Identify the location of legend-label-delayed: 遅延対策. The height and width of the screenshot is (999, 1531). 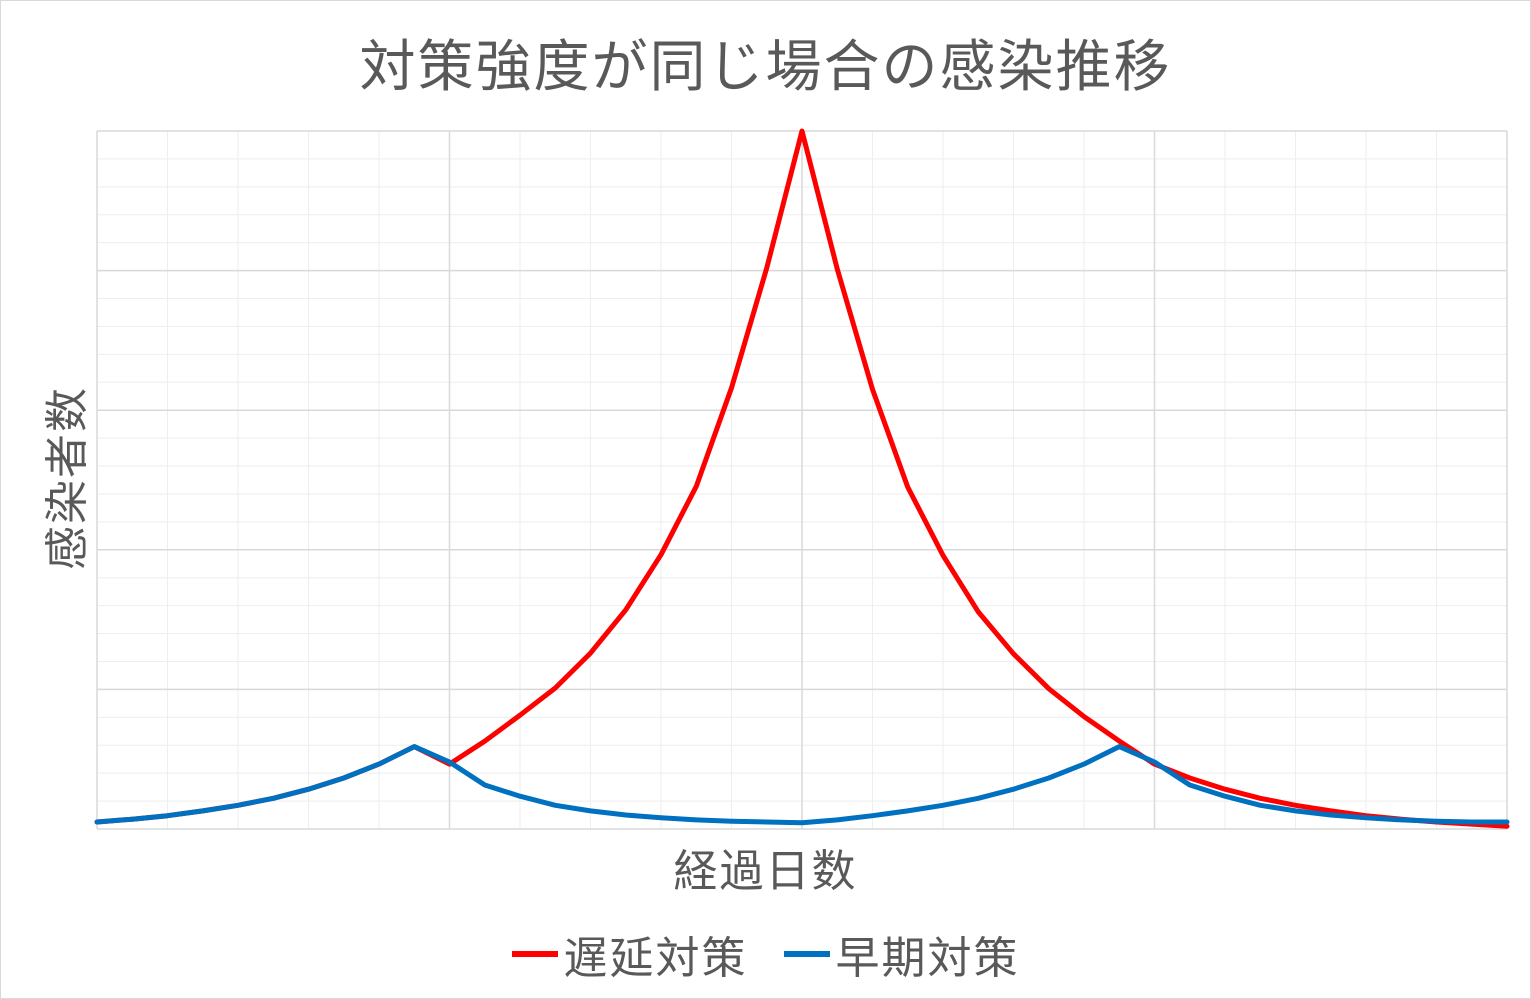
(655, 958).